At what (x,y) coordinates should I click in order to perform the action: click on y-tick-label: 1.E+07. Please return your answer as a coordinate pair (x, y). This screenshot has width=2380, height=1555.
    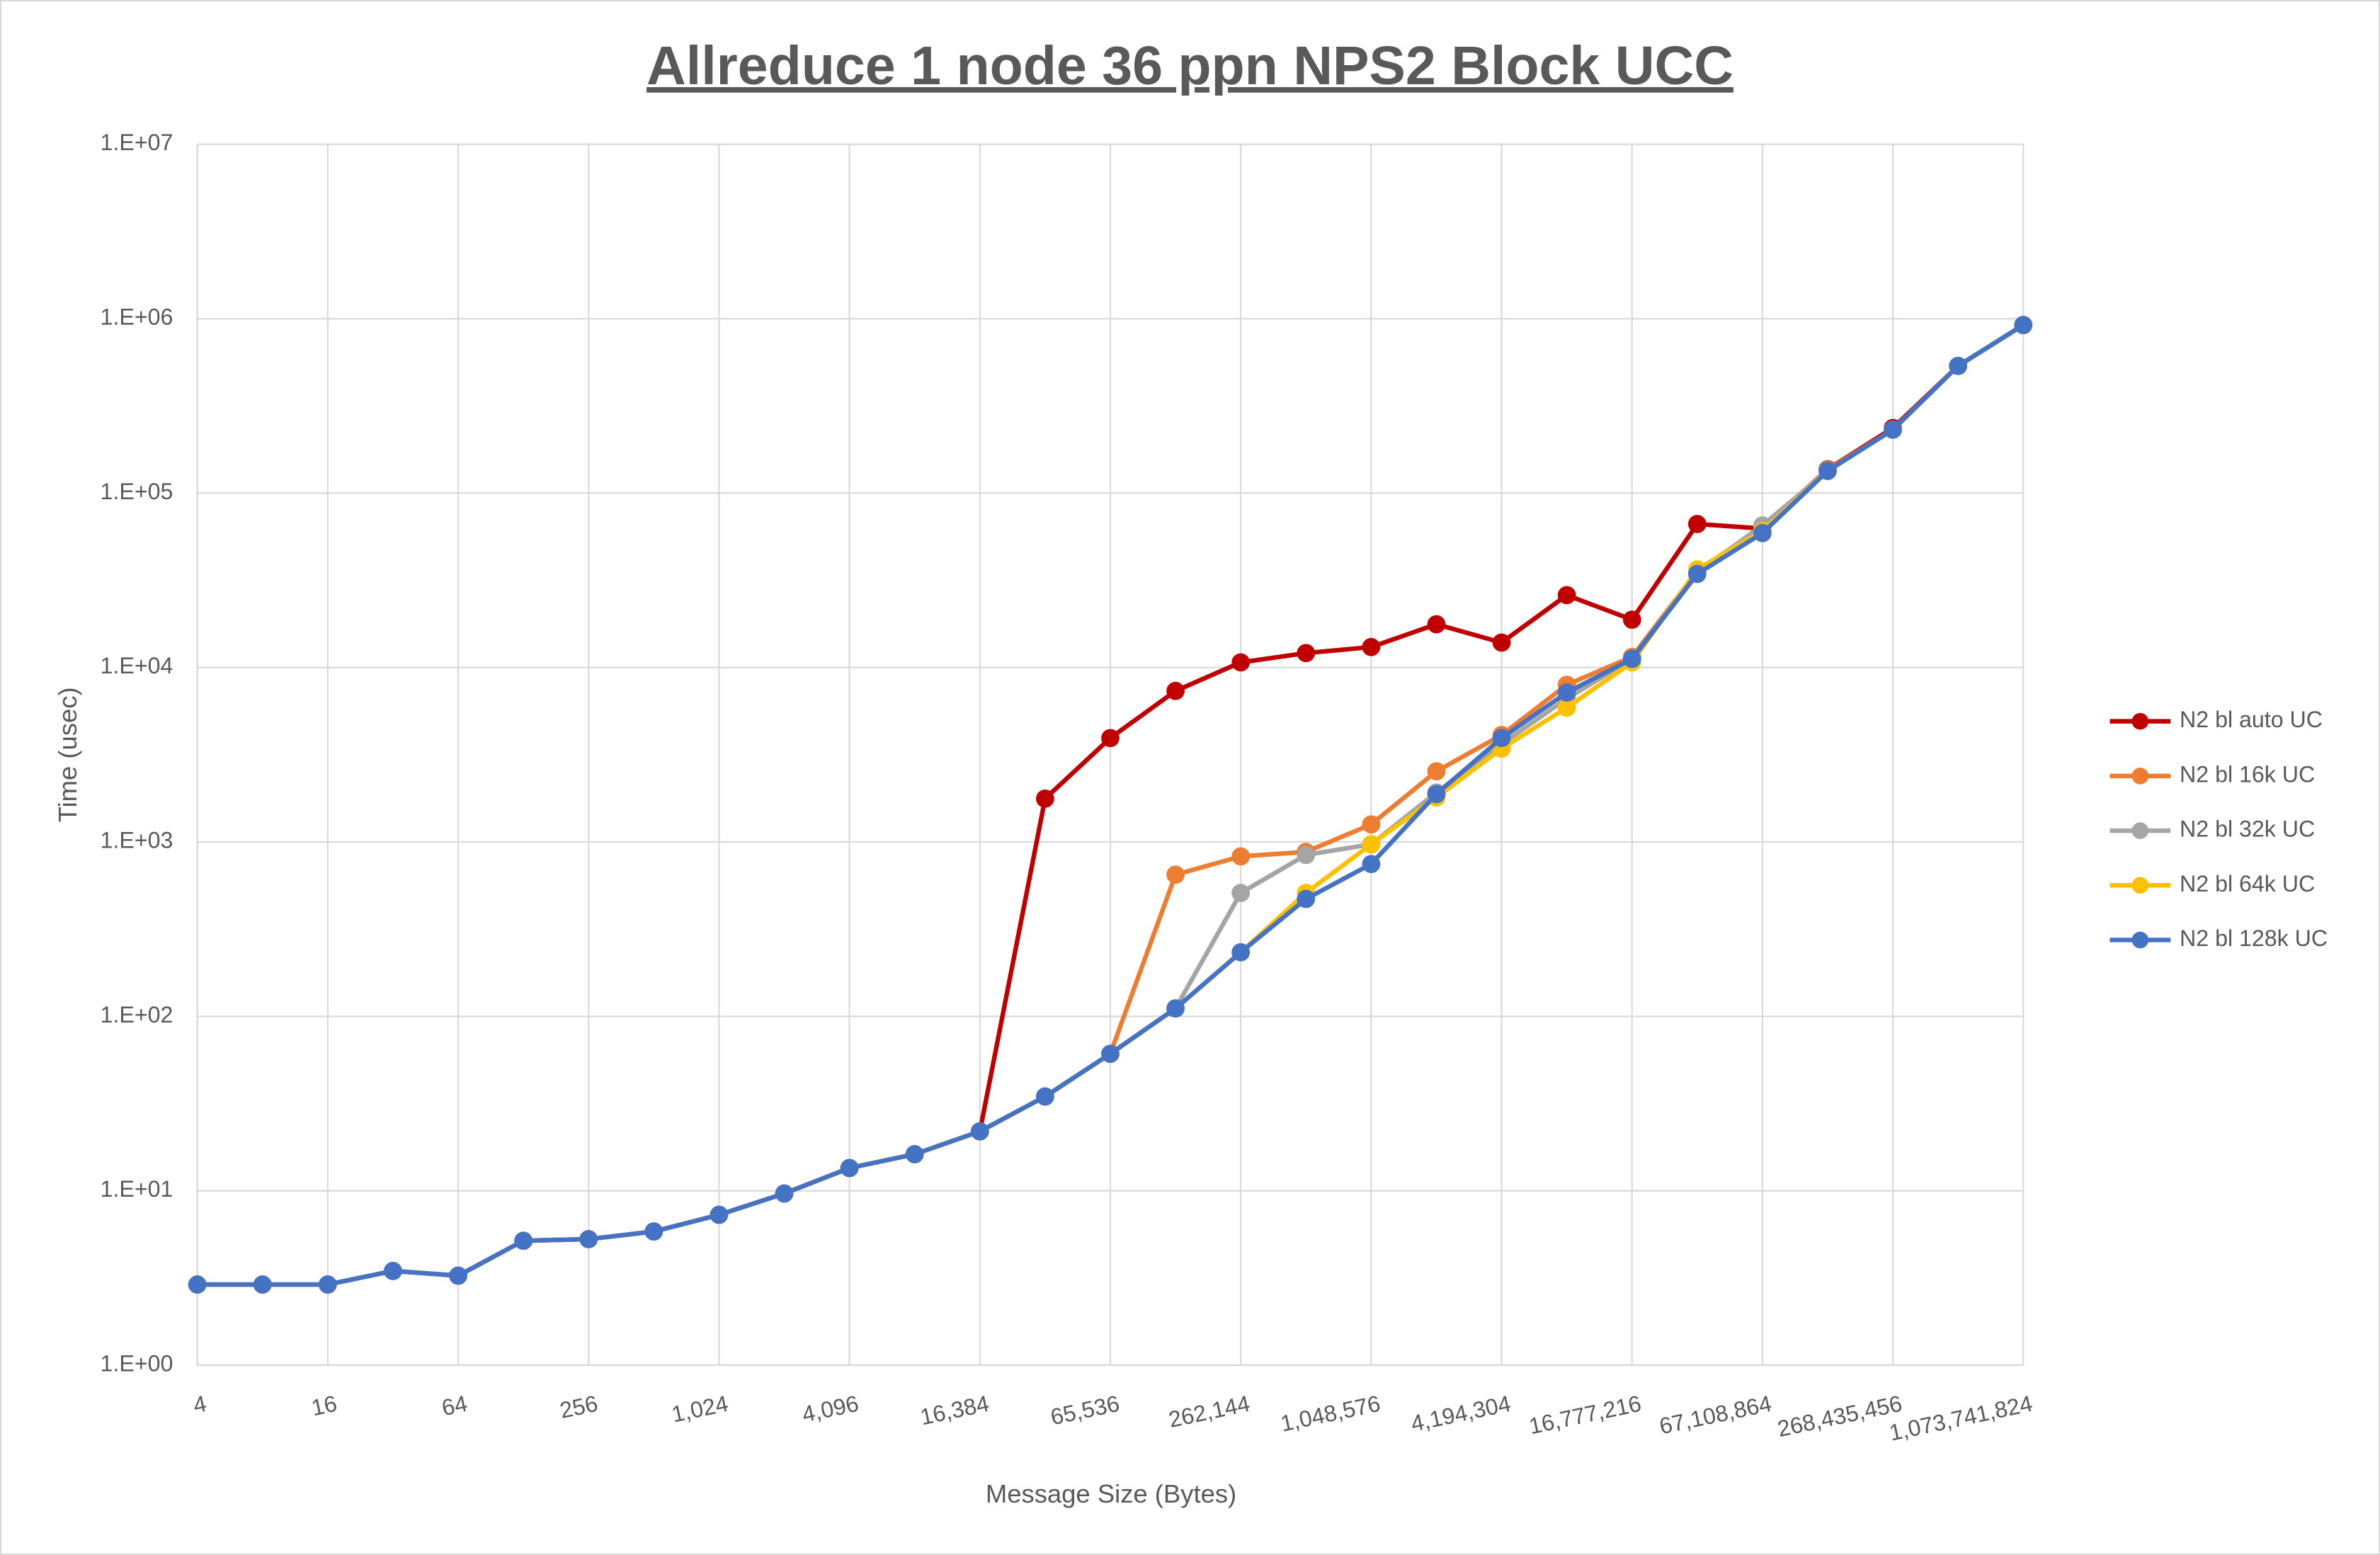
    Looking at the image, I should click on (137, 142).